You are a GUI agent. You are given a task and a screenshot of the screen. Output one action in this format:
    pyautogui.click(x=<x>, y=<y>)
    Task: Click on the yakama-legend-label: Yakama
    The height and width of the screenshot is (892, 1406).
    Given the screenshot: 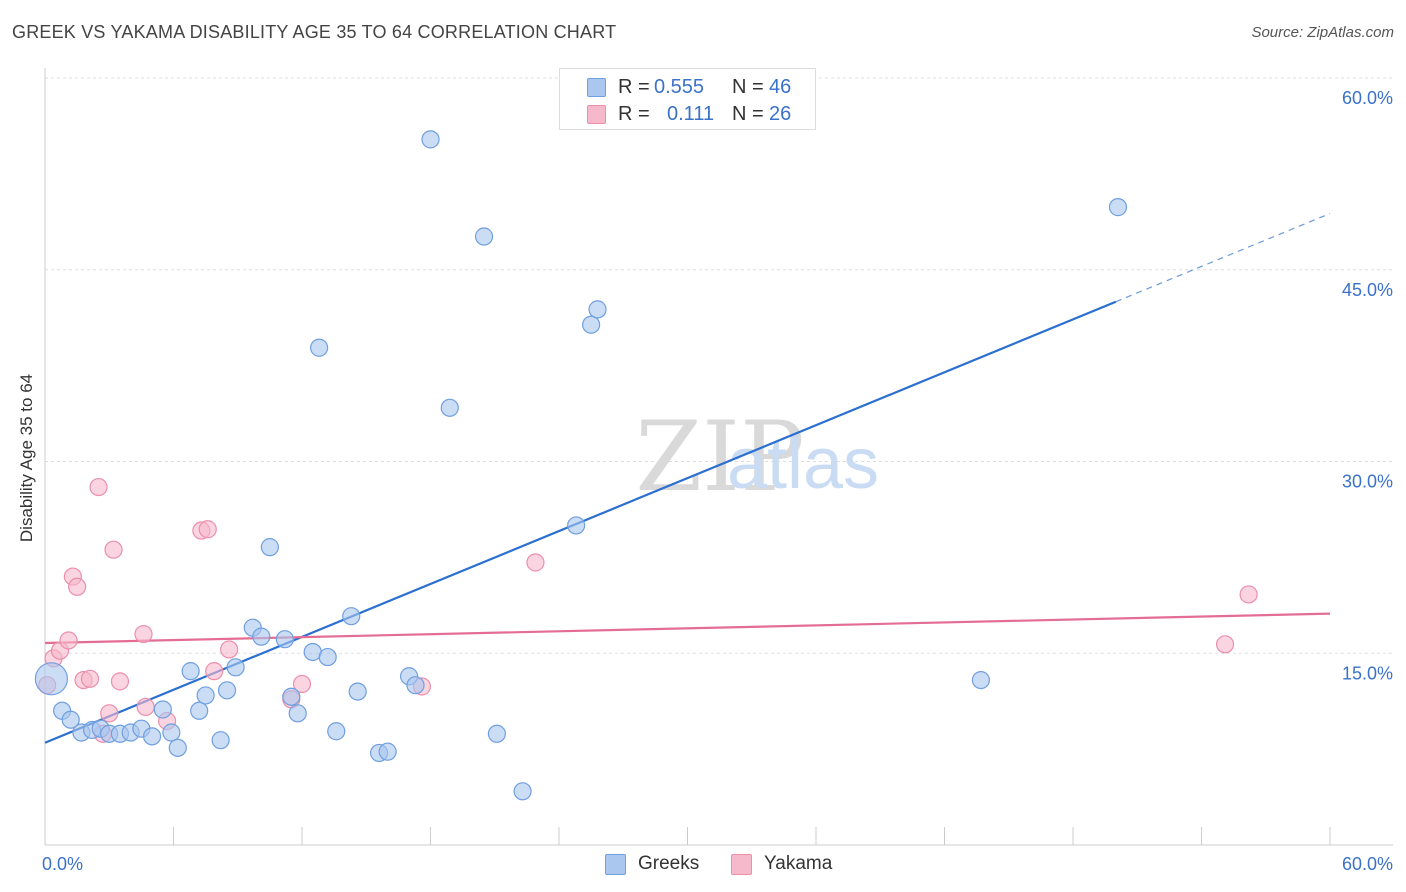 What is the action you would take?
    pyautogui.click(x=798, y=863)
    